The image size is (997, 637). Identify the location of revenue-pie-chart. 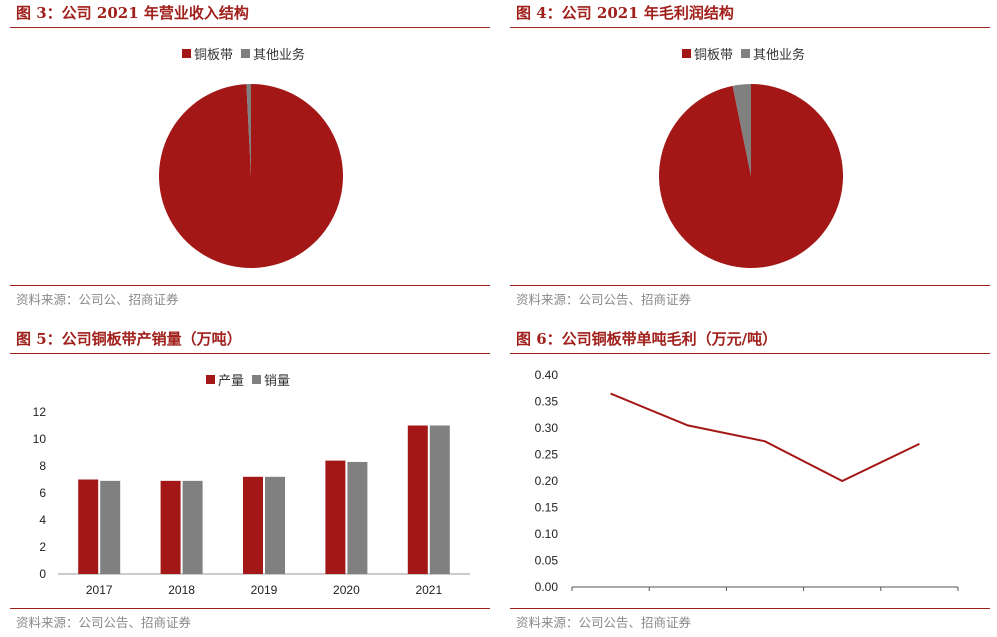
(251, 176).